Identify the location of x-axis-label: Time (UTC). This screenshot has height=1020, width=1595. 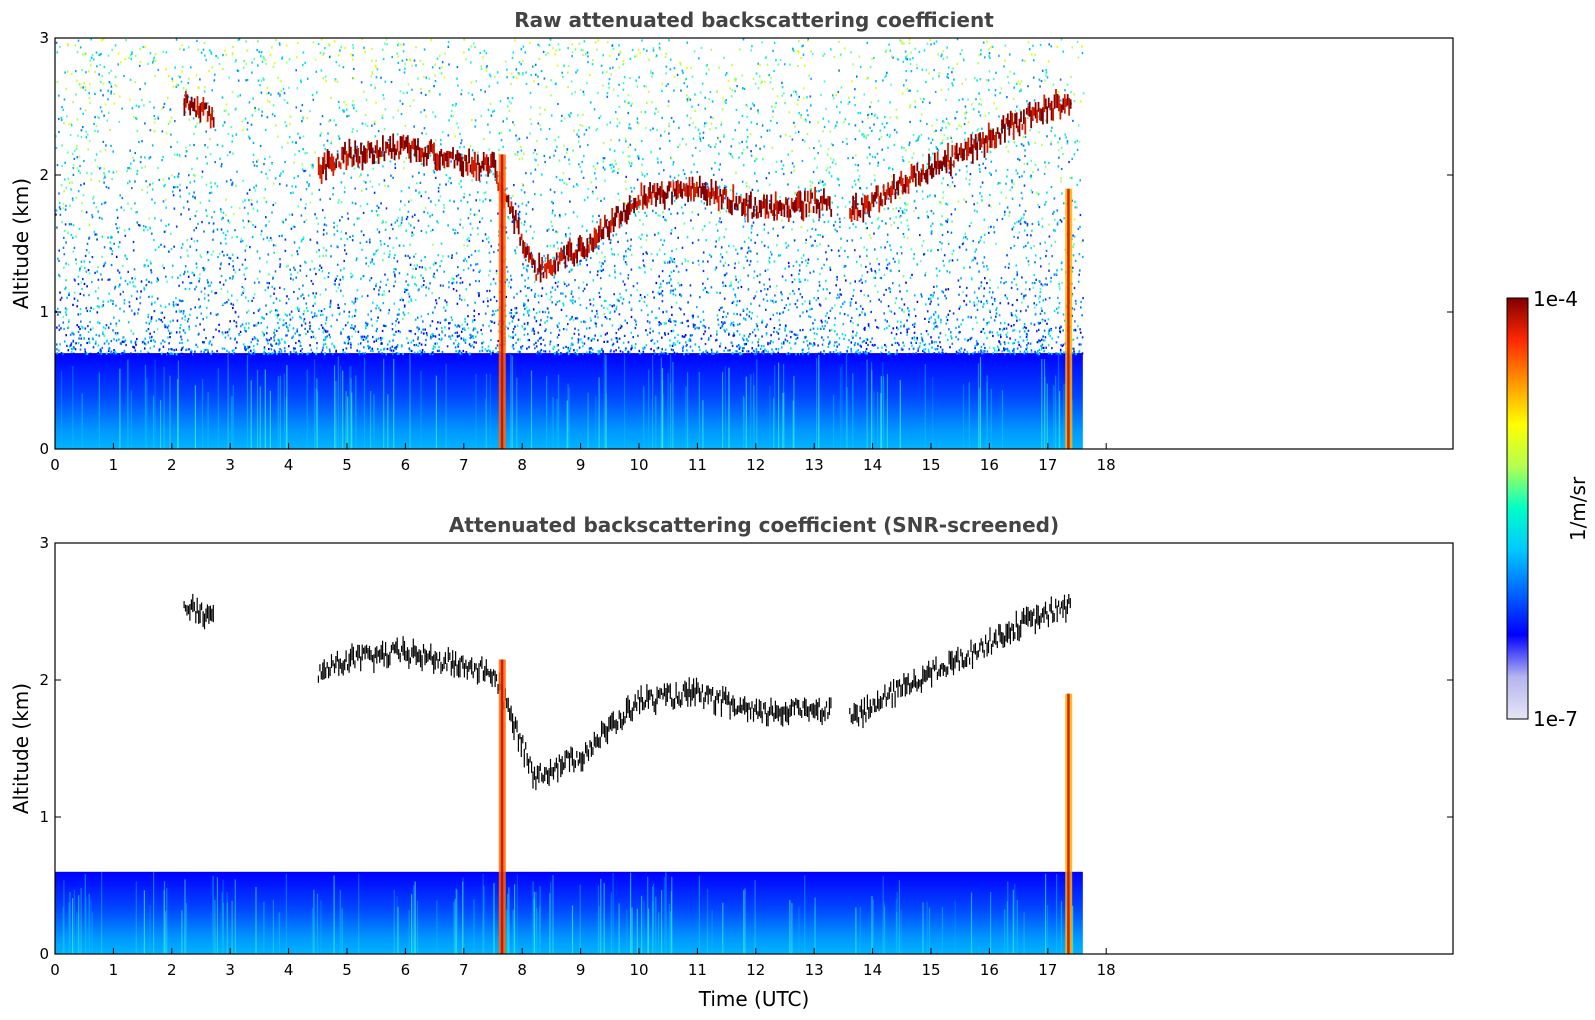
(754, 999).